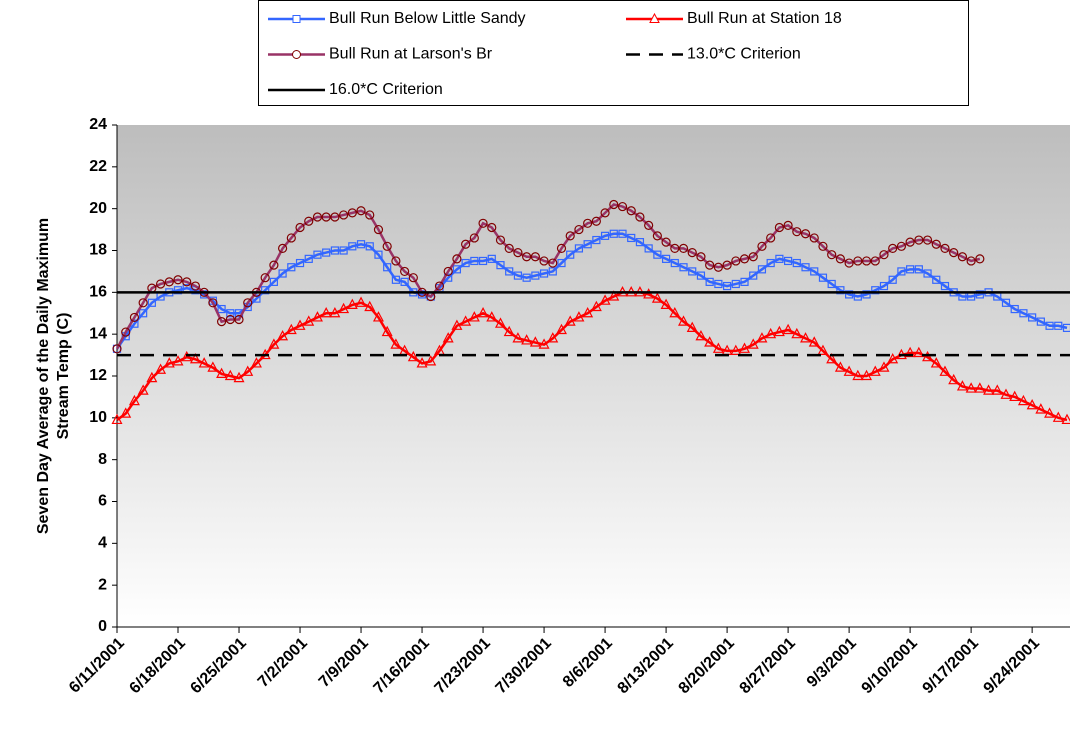  What do you see at coordinates (98, 166) in the screenshot?
I see `y-tick-label: 22` at bounding box center [98, 166].